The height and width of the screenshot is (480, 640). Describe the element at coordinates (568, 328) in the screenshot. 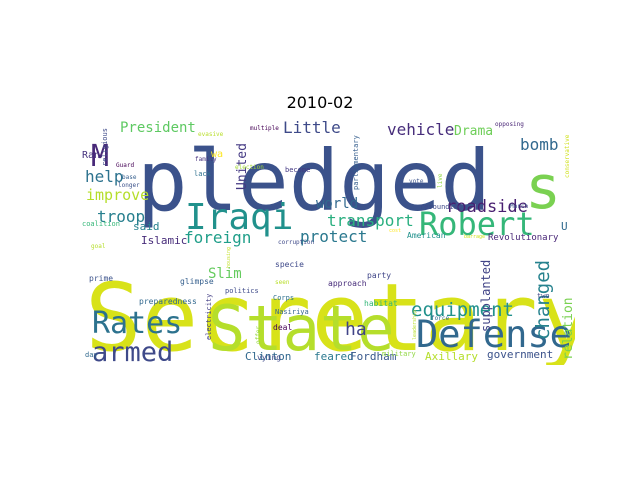

I see `word-relation: relation` at that location.